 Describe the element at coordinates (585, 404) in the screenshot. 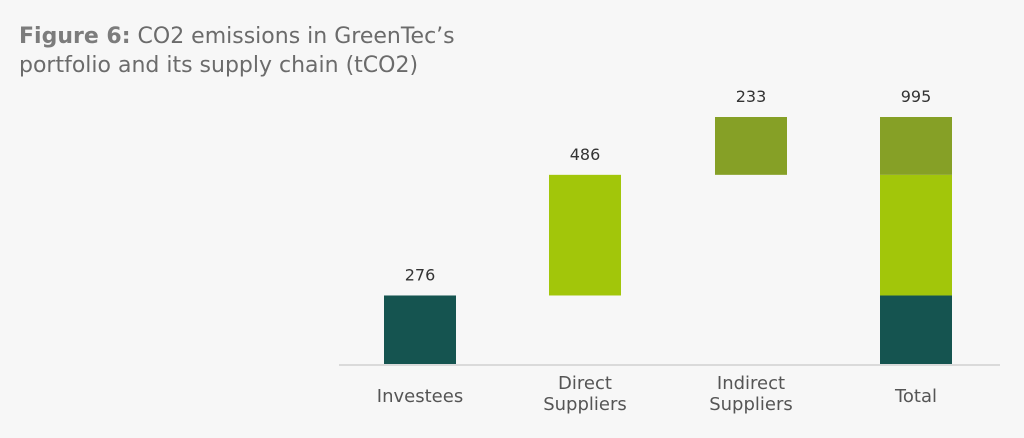

I see `x-tick-label-2-line-2: Suppliers` at that location.